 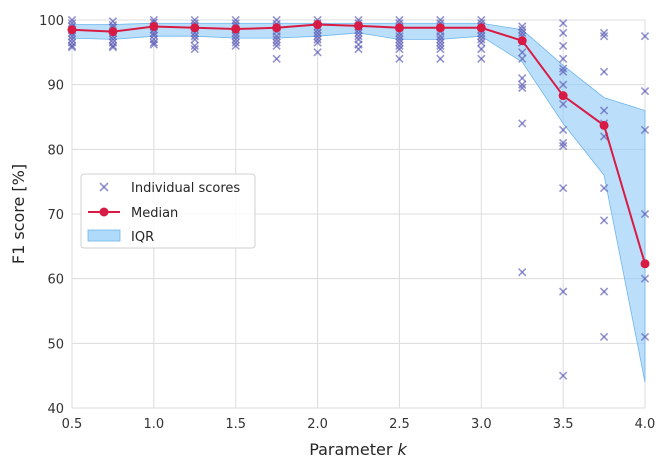 I want to click on y-tick-label: 100, so click(x=51, y=21).